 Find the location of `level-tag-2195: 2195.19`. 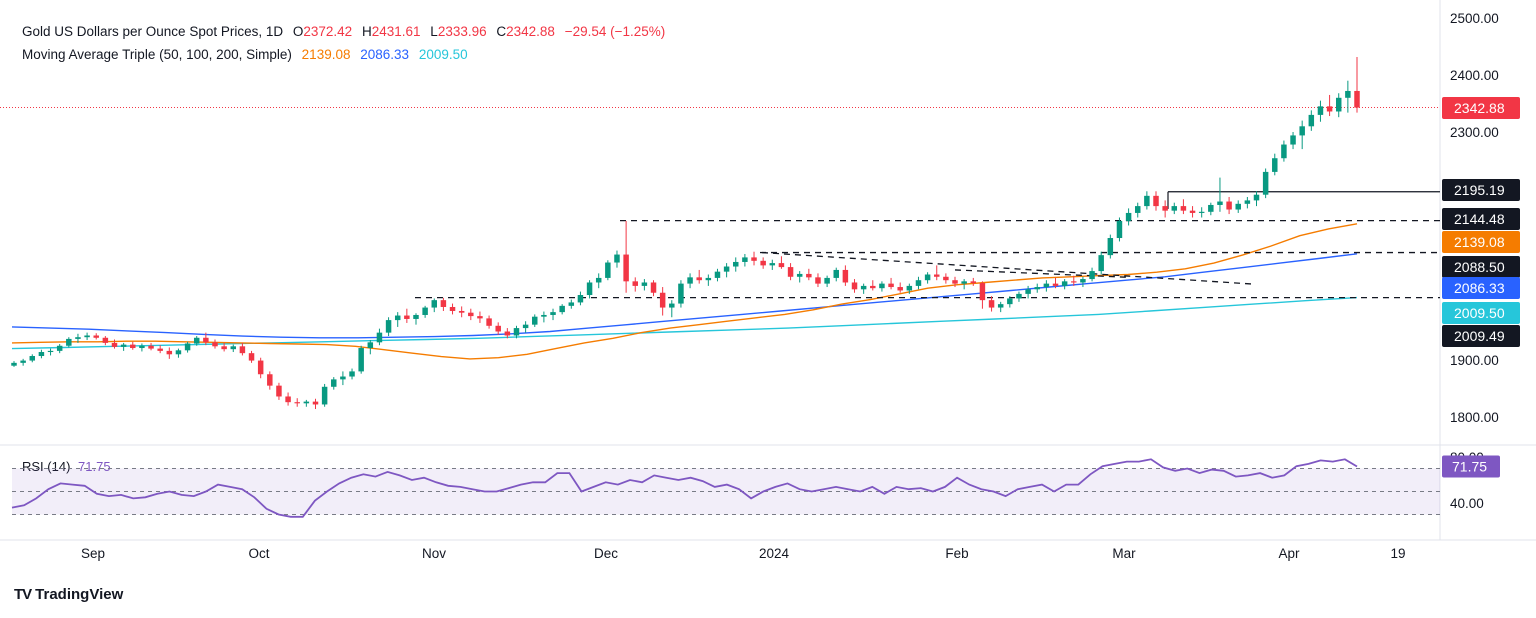

level-tag-2195: 2195.19 is located at coordinates (1479, 190).